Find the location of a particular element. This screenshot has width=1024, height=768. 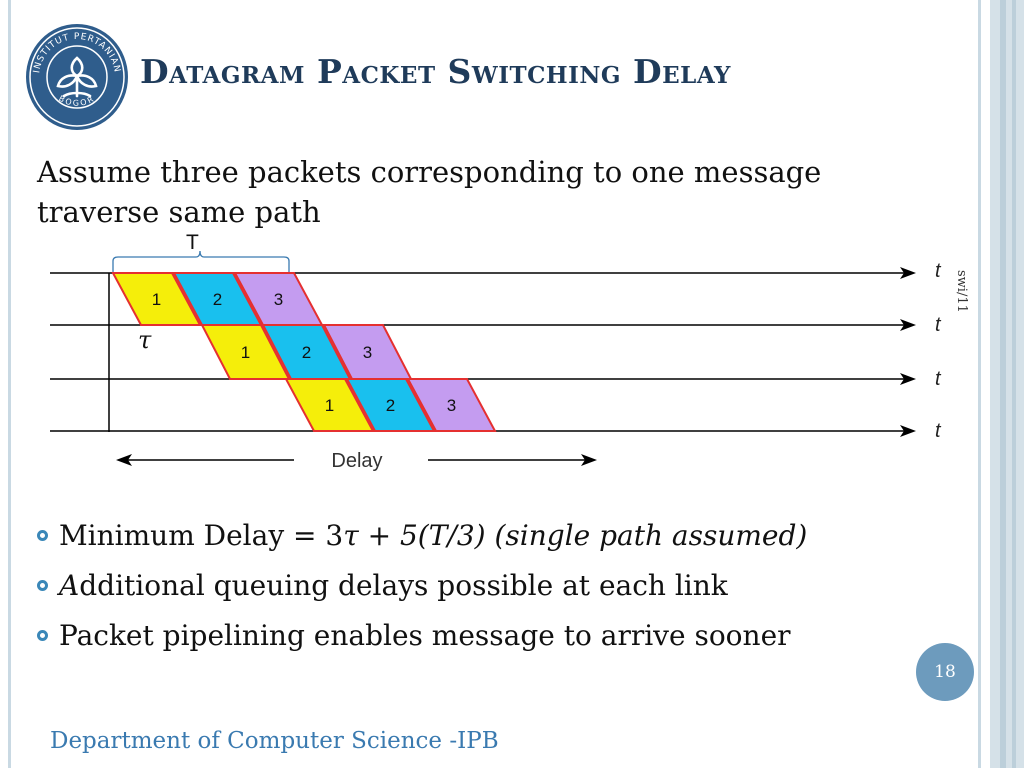

left-frame-bar is located at coordinates (9, 384).